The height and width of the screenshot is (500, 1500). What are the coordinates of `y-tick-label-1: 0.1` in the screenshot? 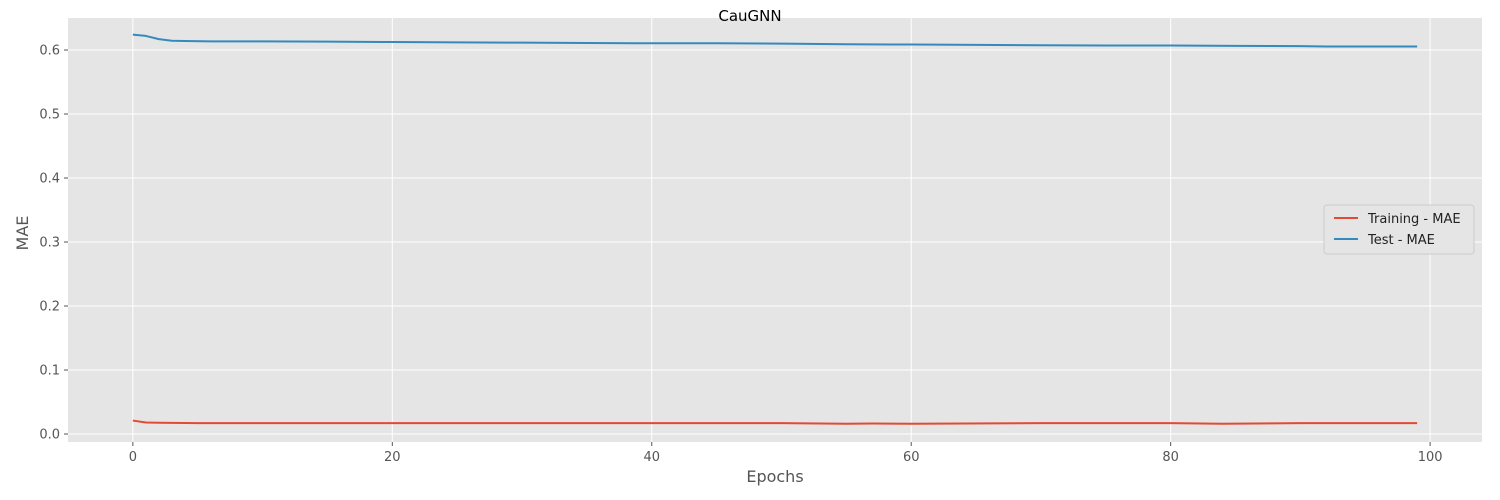 It's located at (49, 371).